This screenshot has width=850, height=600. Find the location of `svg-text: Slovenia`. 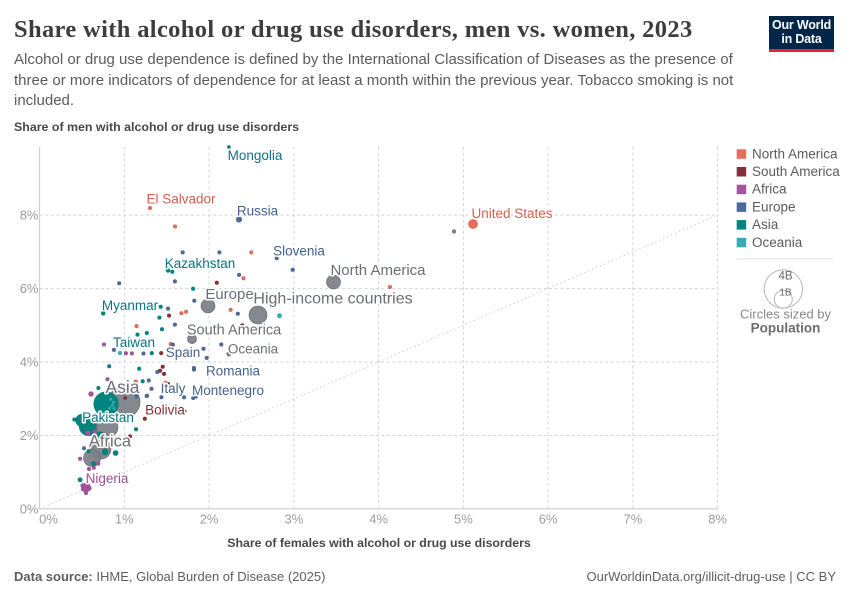

svg-text: Slovenia is located at coordinates (299, 251).